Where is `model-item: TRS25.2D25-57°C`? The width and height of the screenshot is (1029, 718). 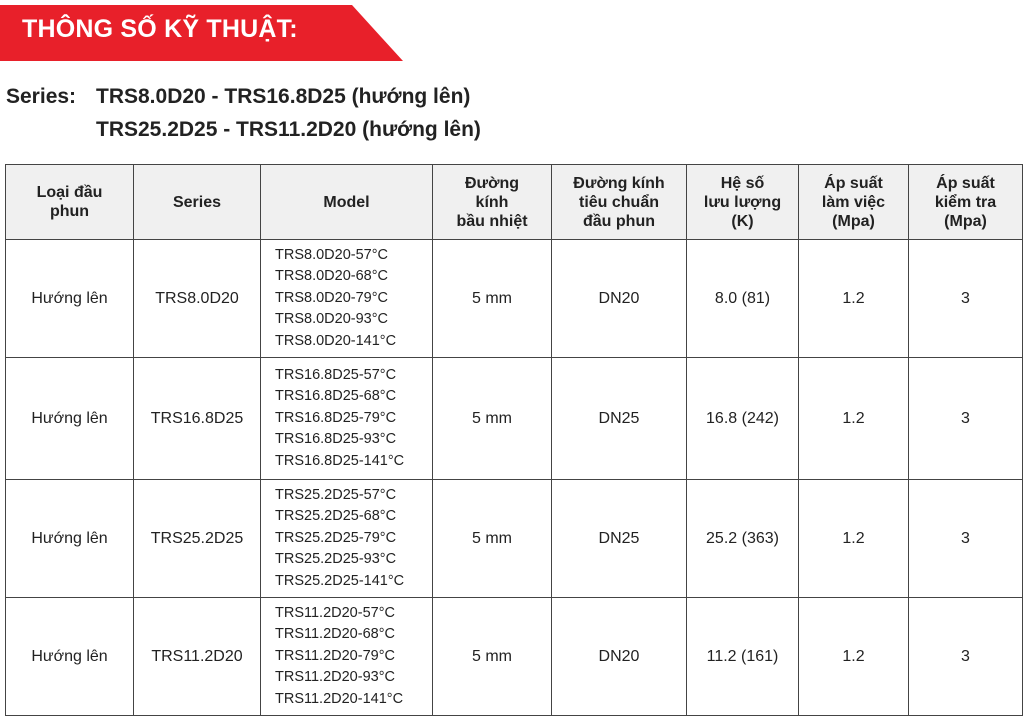
model-item: TRS25.2D25-57°C is located at coordinates (336, 494).